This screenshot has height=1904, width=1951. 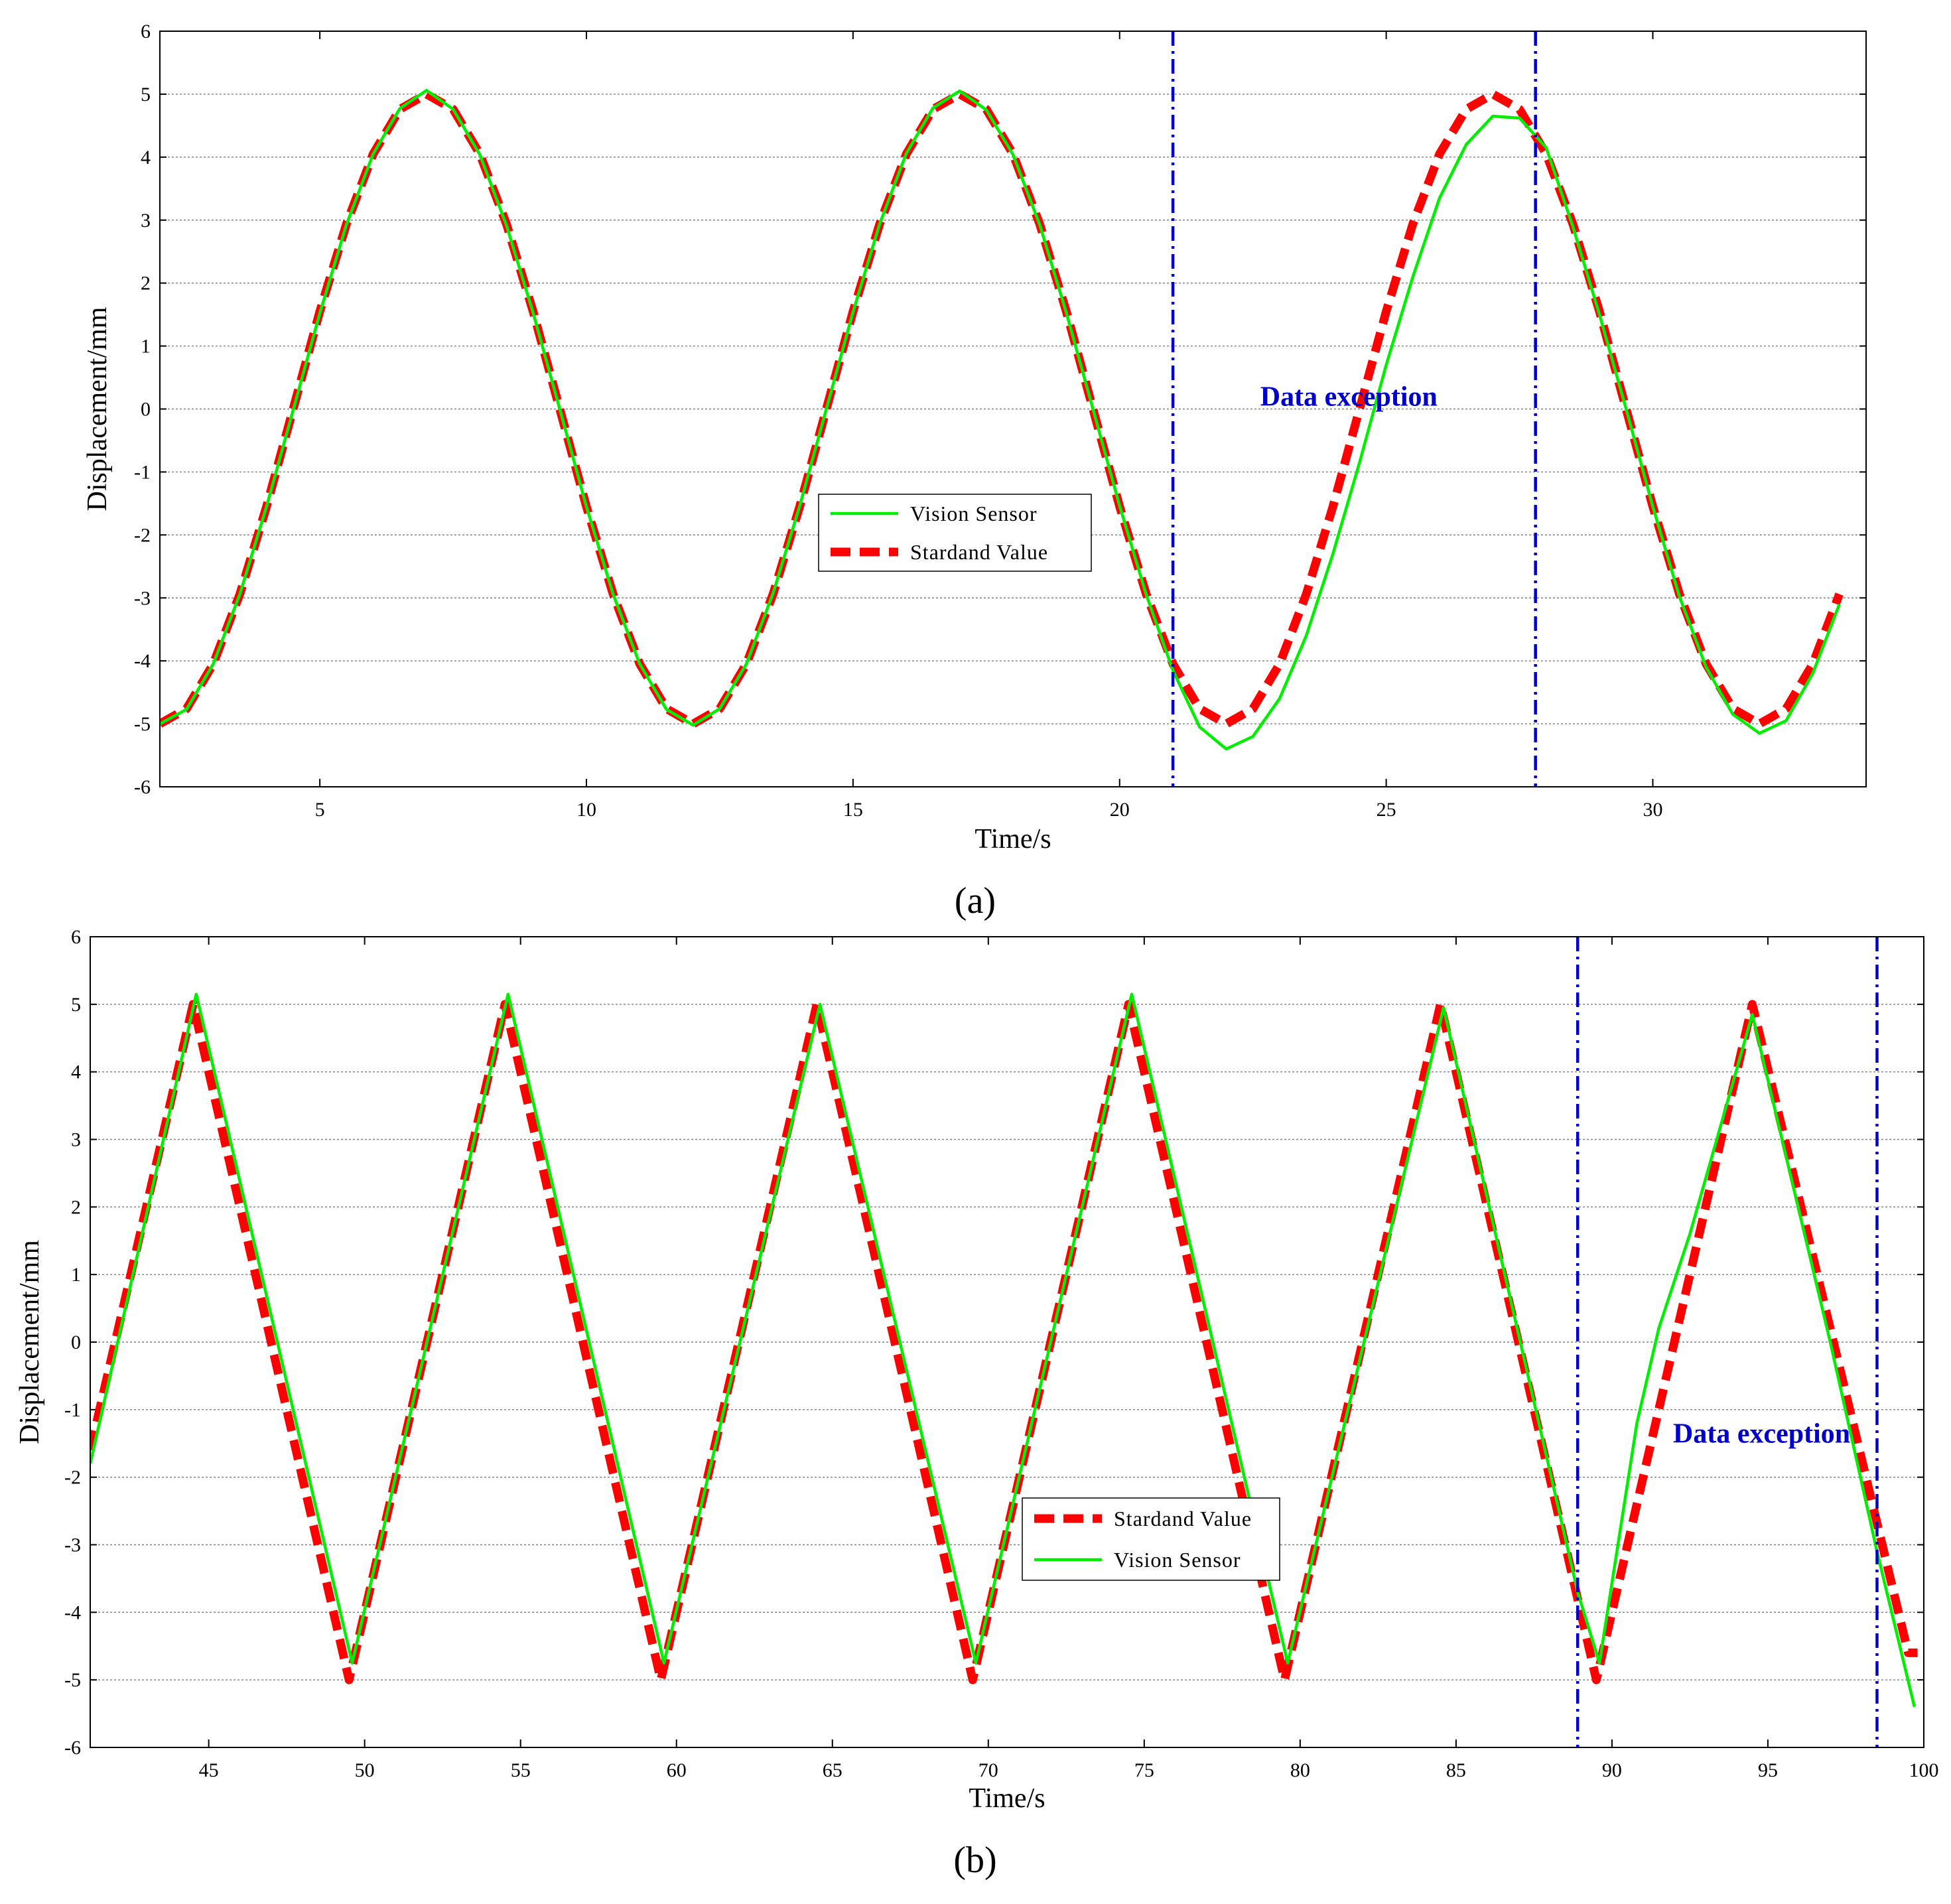 What do you see at coordinates (1456, 1770) in the screenshot?
I see `x-tick-label: 85` at bounding box center [1456, 1770].